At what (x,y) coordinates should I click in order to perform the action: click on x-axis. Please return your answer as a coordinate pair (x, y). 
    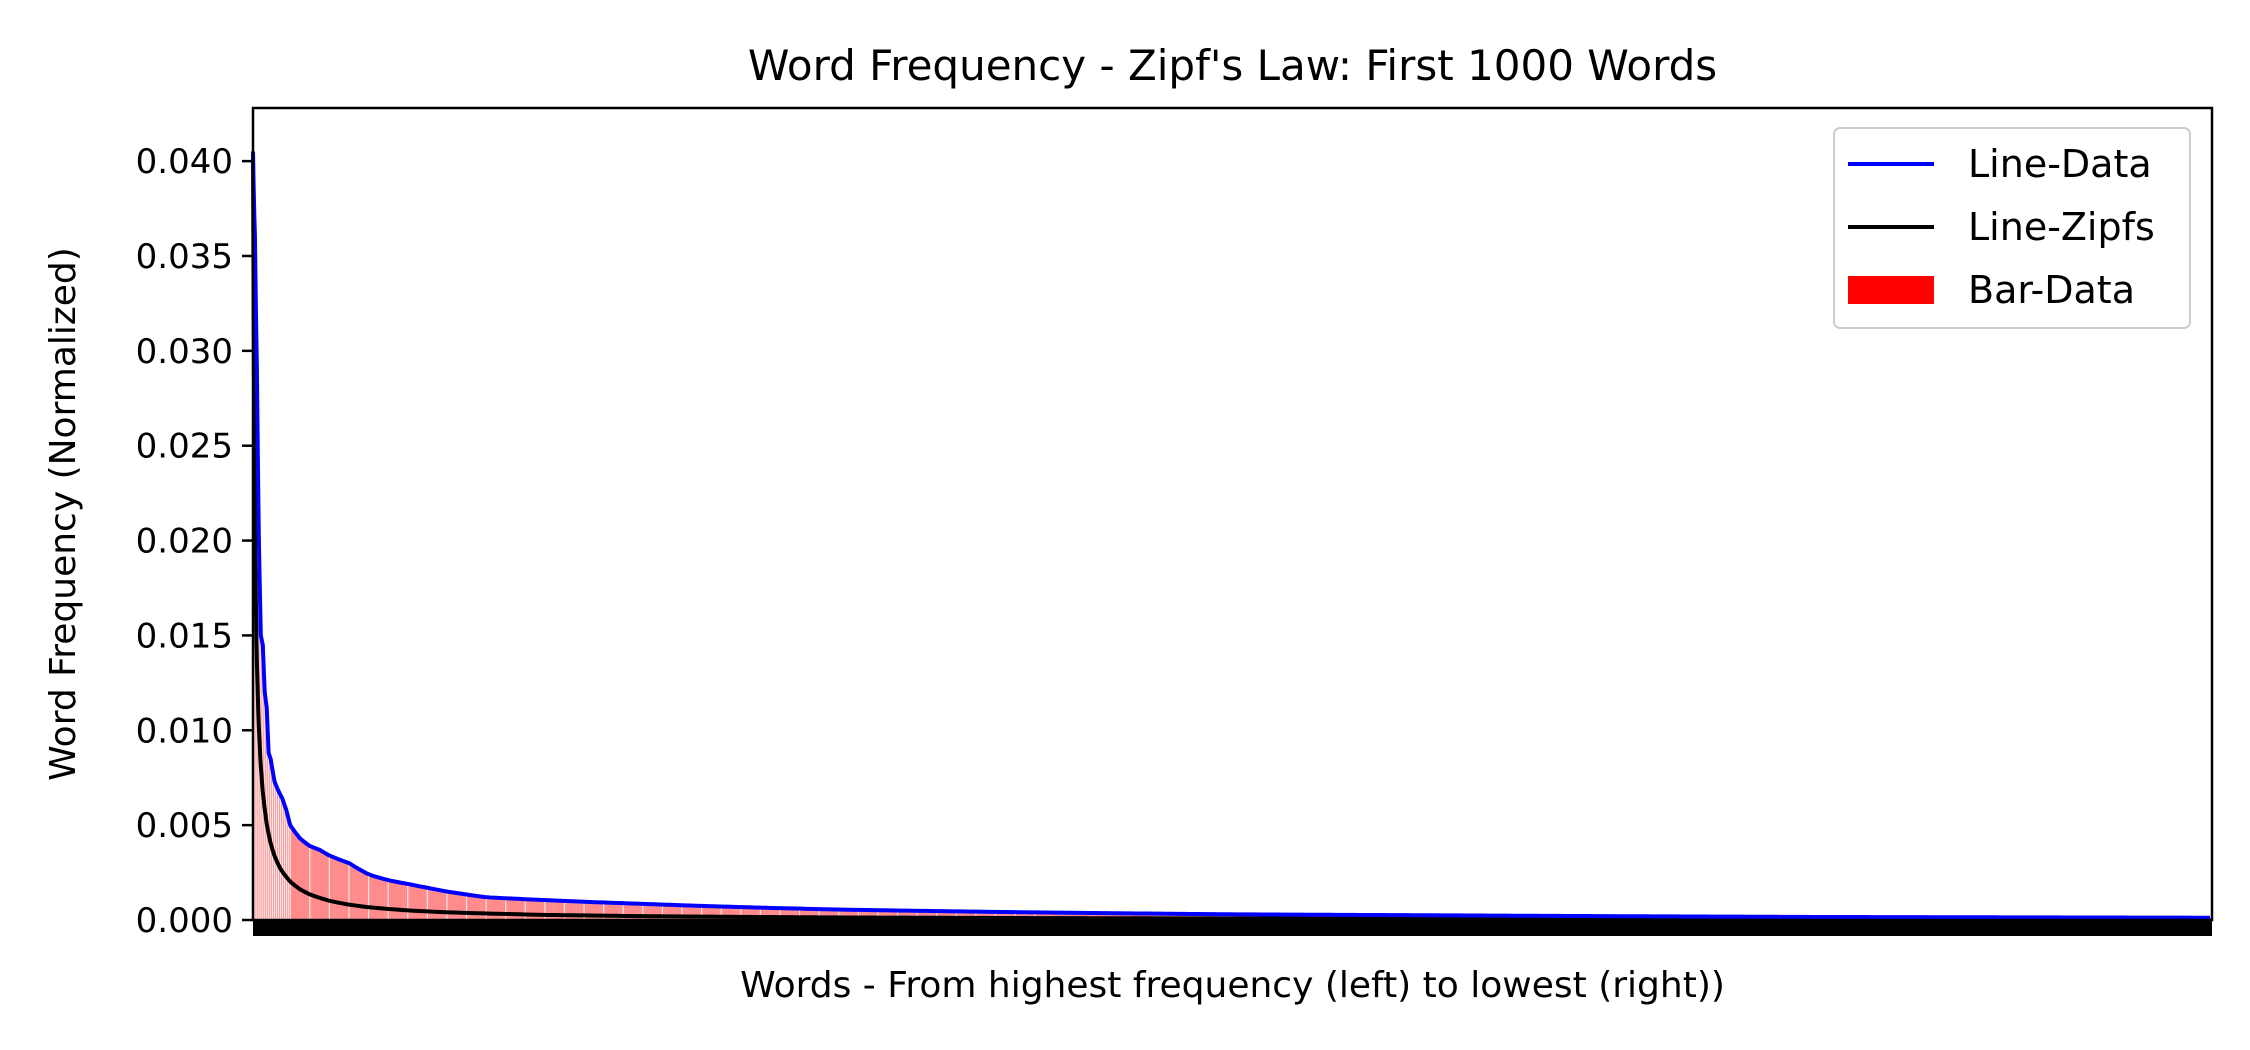
    Looking at the image, I should click on (1232, 928).